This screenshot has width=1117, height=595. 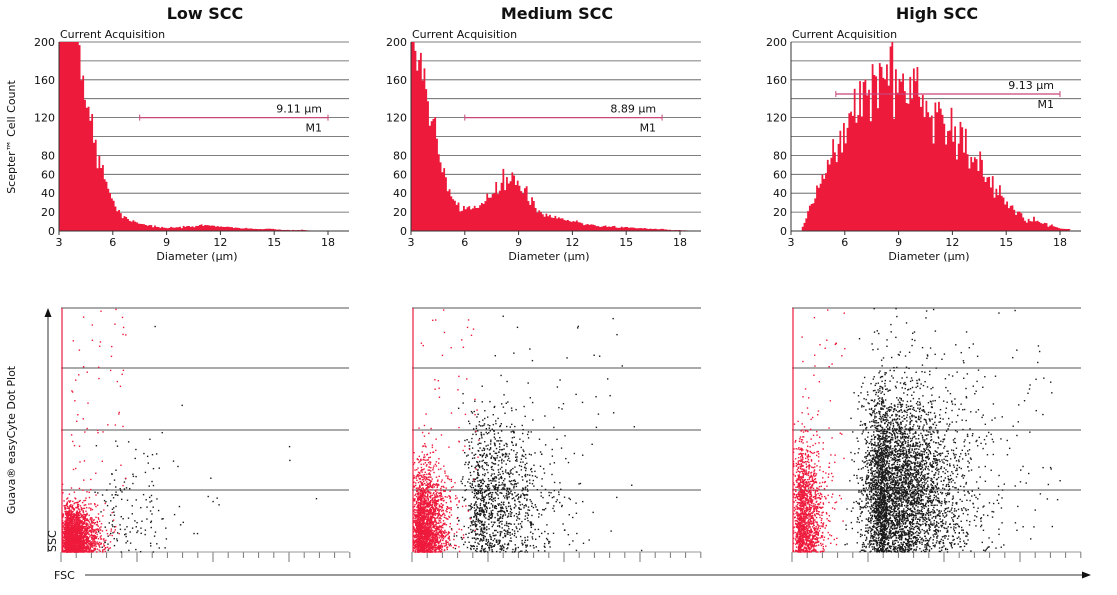 What do you see at coordinates (557, 13) in the screenshot?
I see `chart-title: Medium SCC` at bounding box center [557, 13].